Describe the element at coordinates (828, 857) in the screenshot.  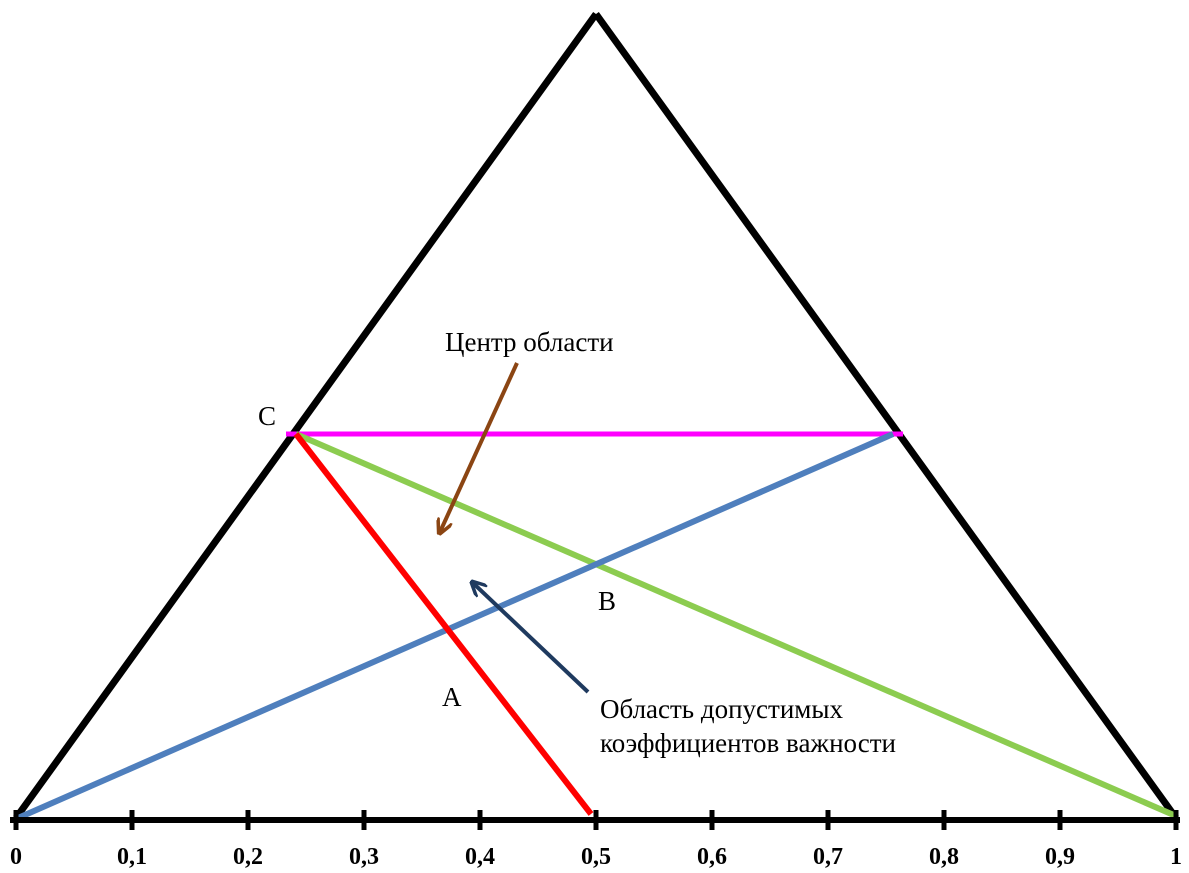
I see `axis-tick-label: 0,7` at that location.